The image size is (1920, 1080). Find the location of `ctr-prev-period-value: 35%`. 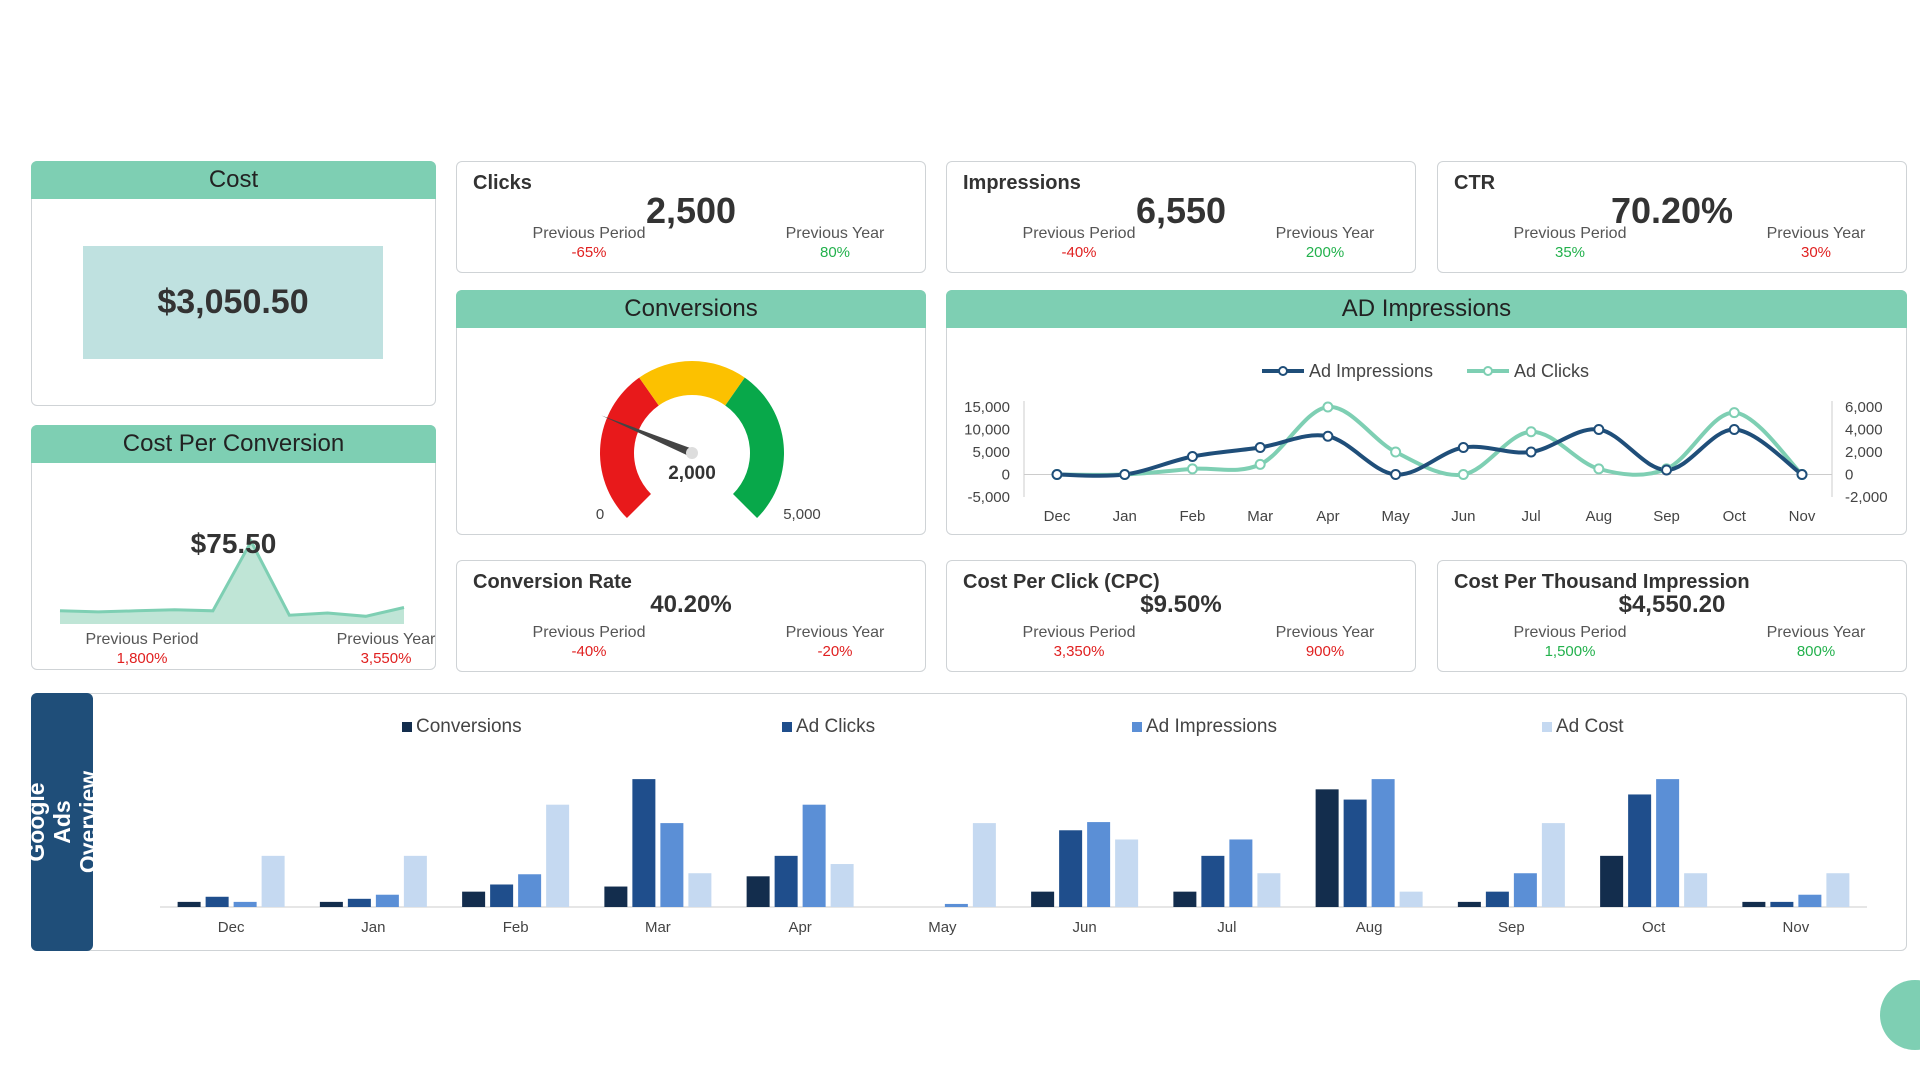

ctr-prev-period-value: 35% is located at coordinates (1570, 252).